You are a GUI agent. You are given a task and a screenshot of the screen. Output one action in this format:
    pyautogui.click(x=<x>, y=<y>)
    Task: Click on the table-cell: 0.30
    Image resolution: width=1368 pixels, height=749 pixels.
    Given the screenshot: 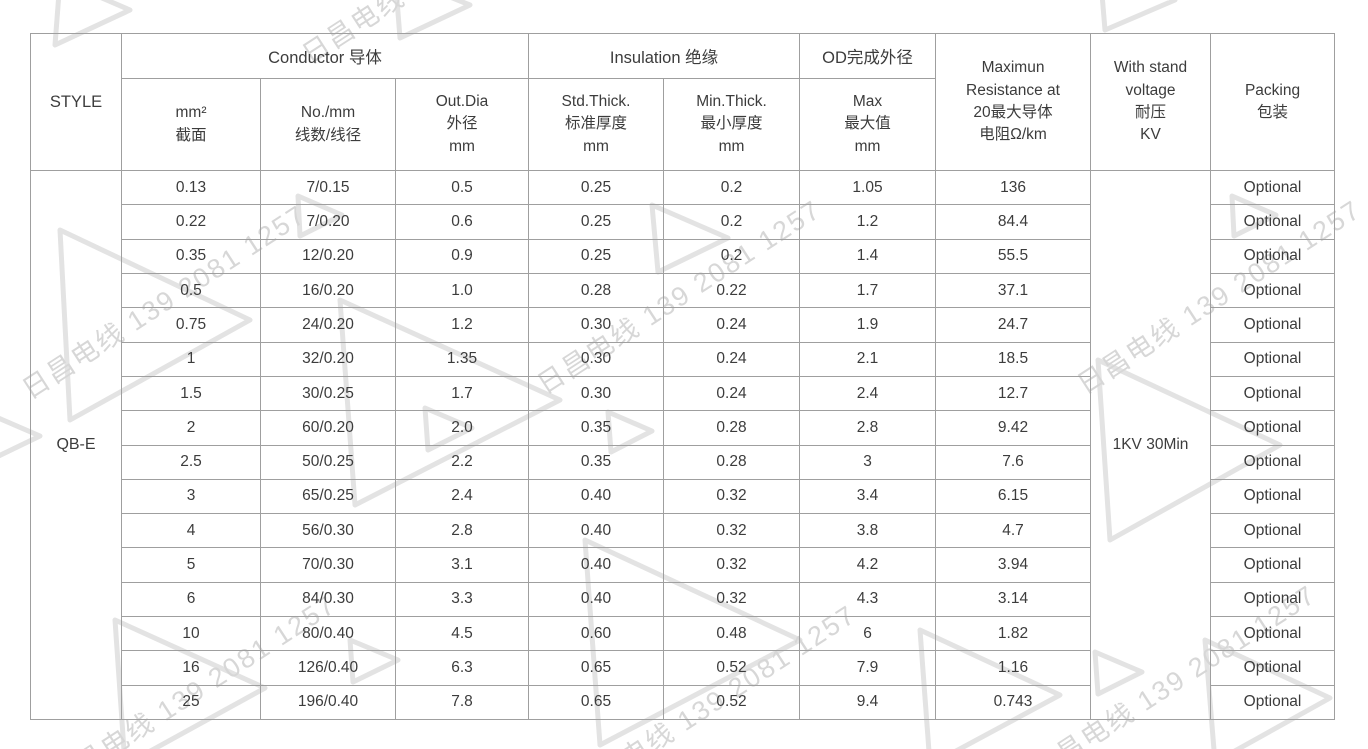 What is the action you would take?
    pyautogui.click(x=596, y=393)
    